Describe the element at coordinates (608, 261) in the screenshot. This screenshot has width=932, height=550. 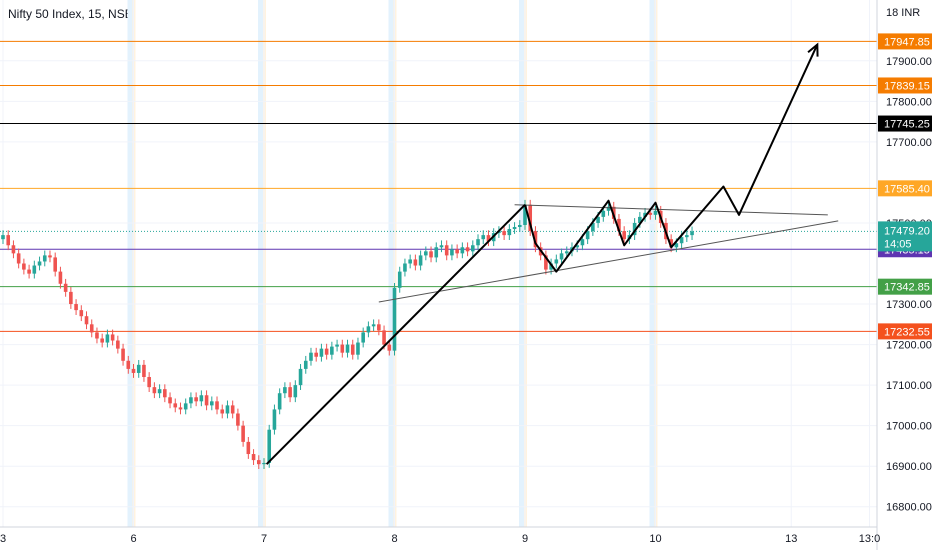
I see `triangle-bottom-line` at that location.